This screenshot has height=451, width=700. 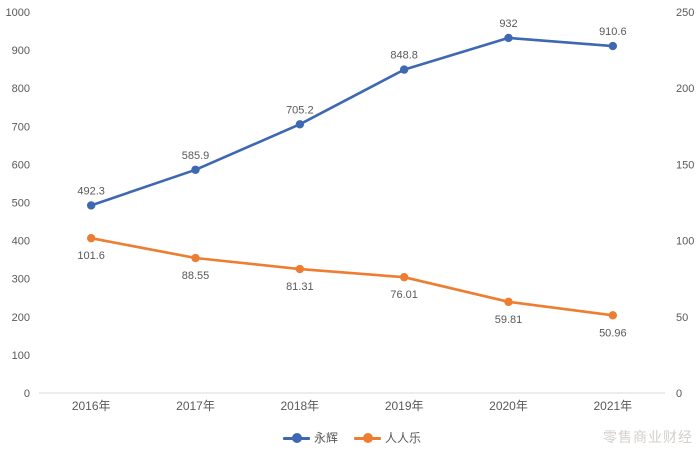 What do you see at coordinates (404, 56) in the screenshot?
I see `data-point-label: 848.8` at bounding box center [404, 56].